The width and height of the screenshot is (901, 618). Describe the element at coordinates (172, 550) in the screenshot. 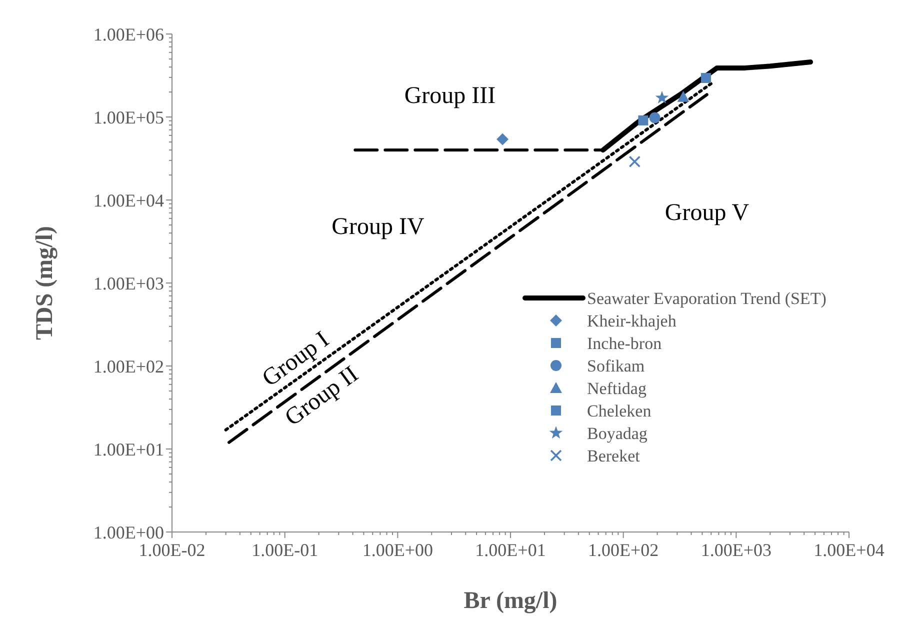

I see `x-tick-label: 1.00E-02` at that location.